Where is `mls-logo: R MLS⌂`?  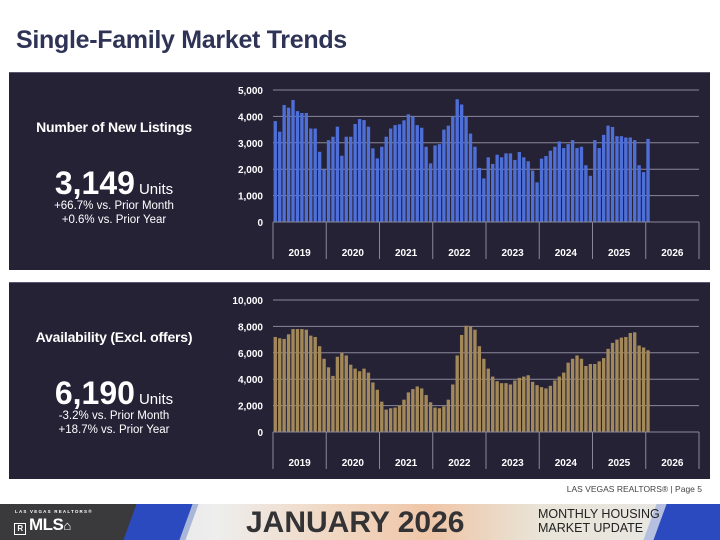 mls-logo: R MLS⌂ is located at coordinates (42, 525).